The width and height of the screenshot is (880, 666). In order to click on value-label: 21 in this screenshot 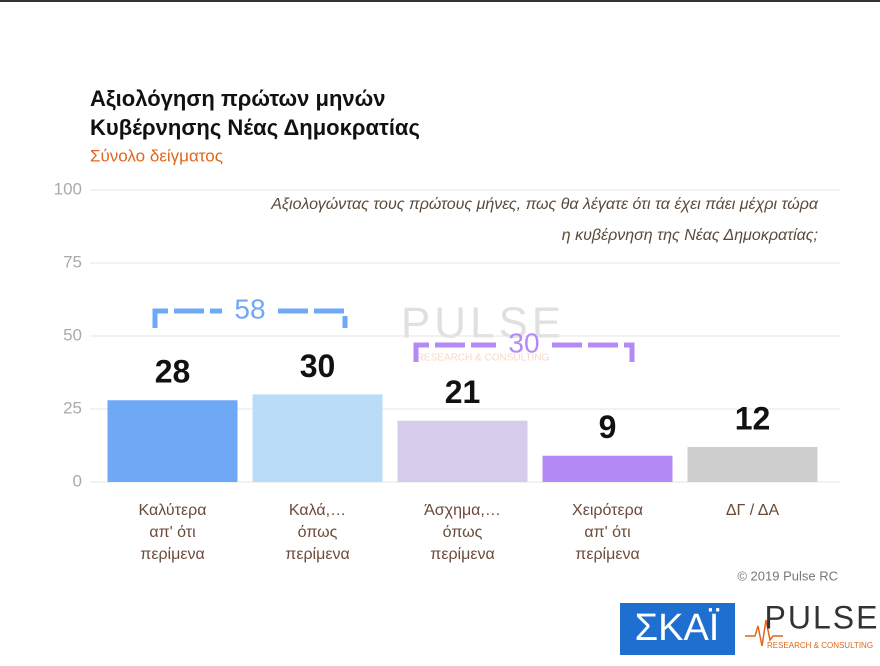, I will do `click(463, 392)`.